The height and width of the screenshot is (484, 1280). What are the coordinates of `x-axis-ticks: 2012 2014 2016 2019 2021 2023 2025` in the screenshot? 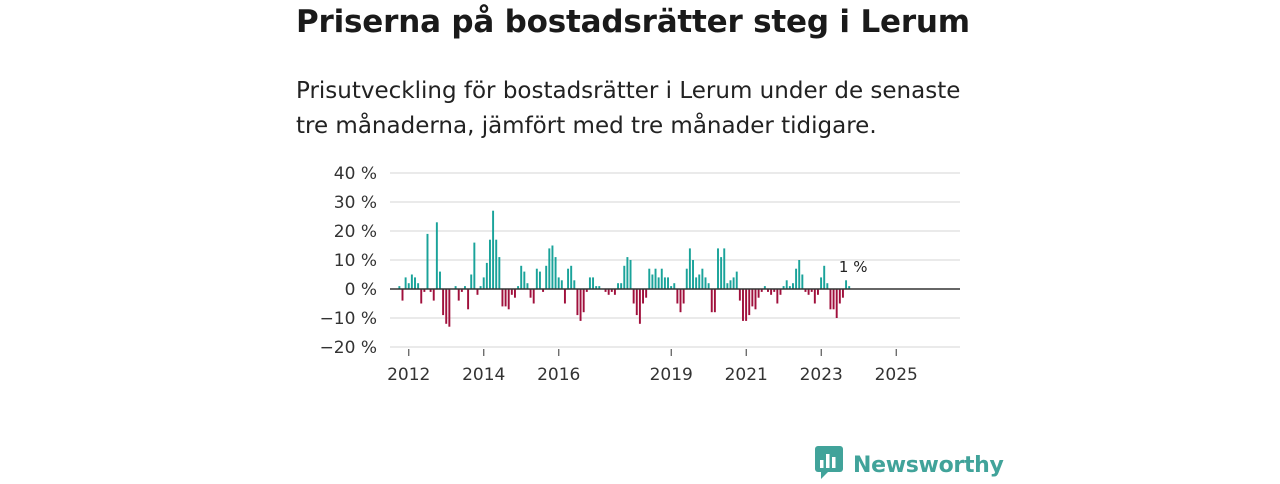 It's located at (652, 367).